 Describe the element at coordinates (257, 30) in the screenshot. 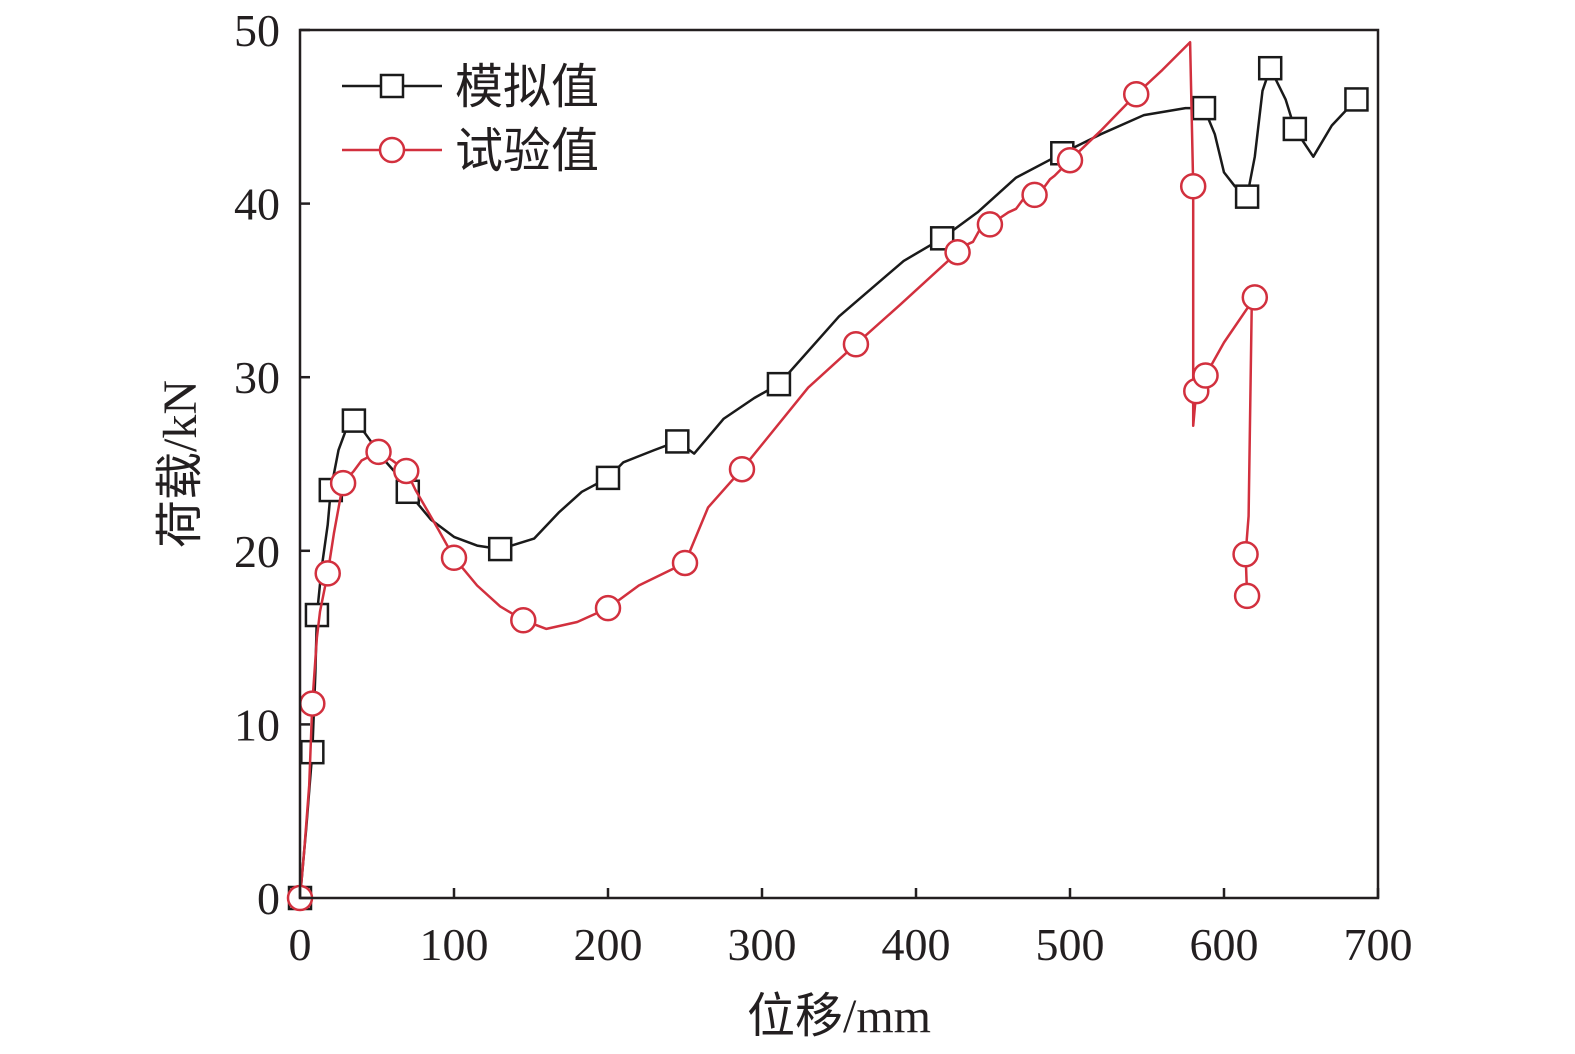

I see `y-tick-label: 50` at that location.